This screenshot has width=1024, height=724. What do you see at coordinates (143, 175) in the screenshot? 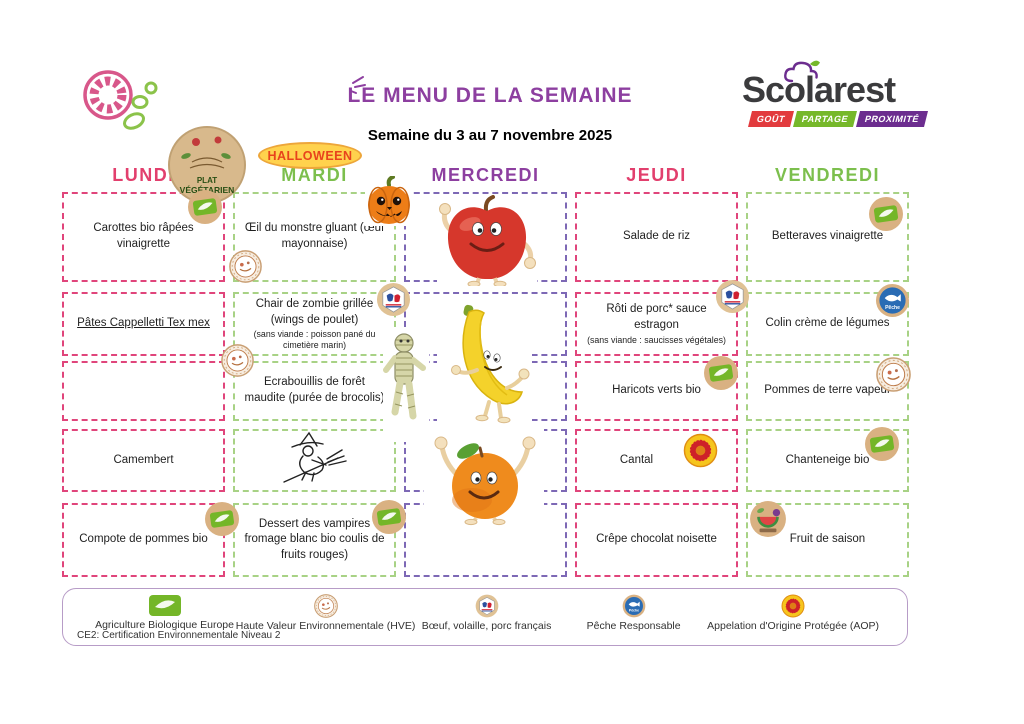
I see `day-header-lundi: LUNDI` at bounding box center [143, 175].